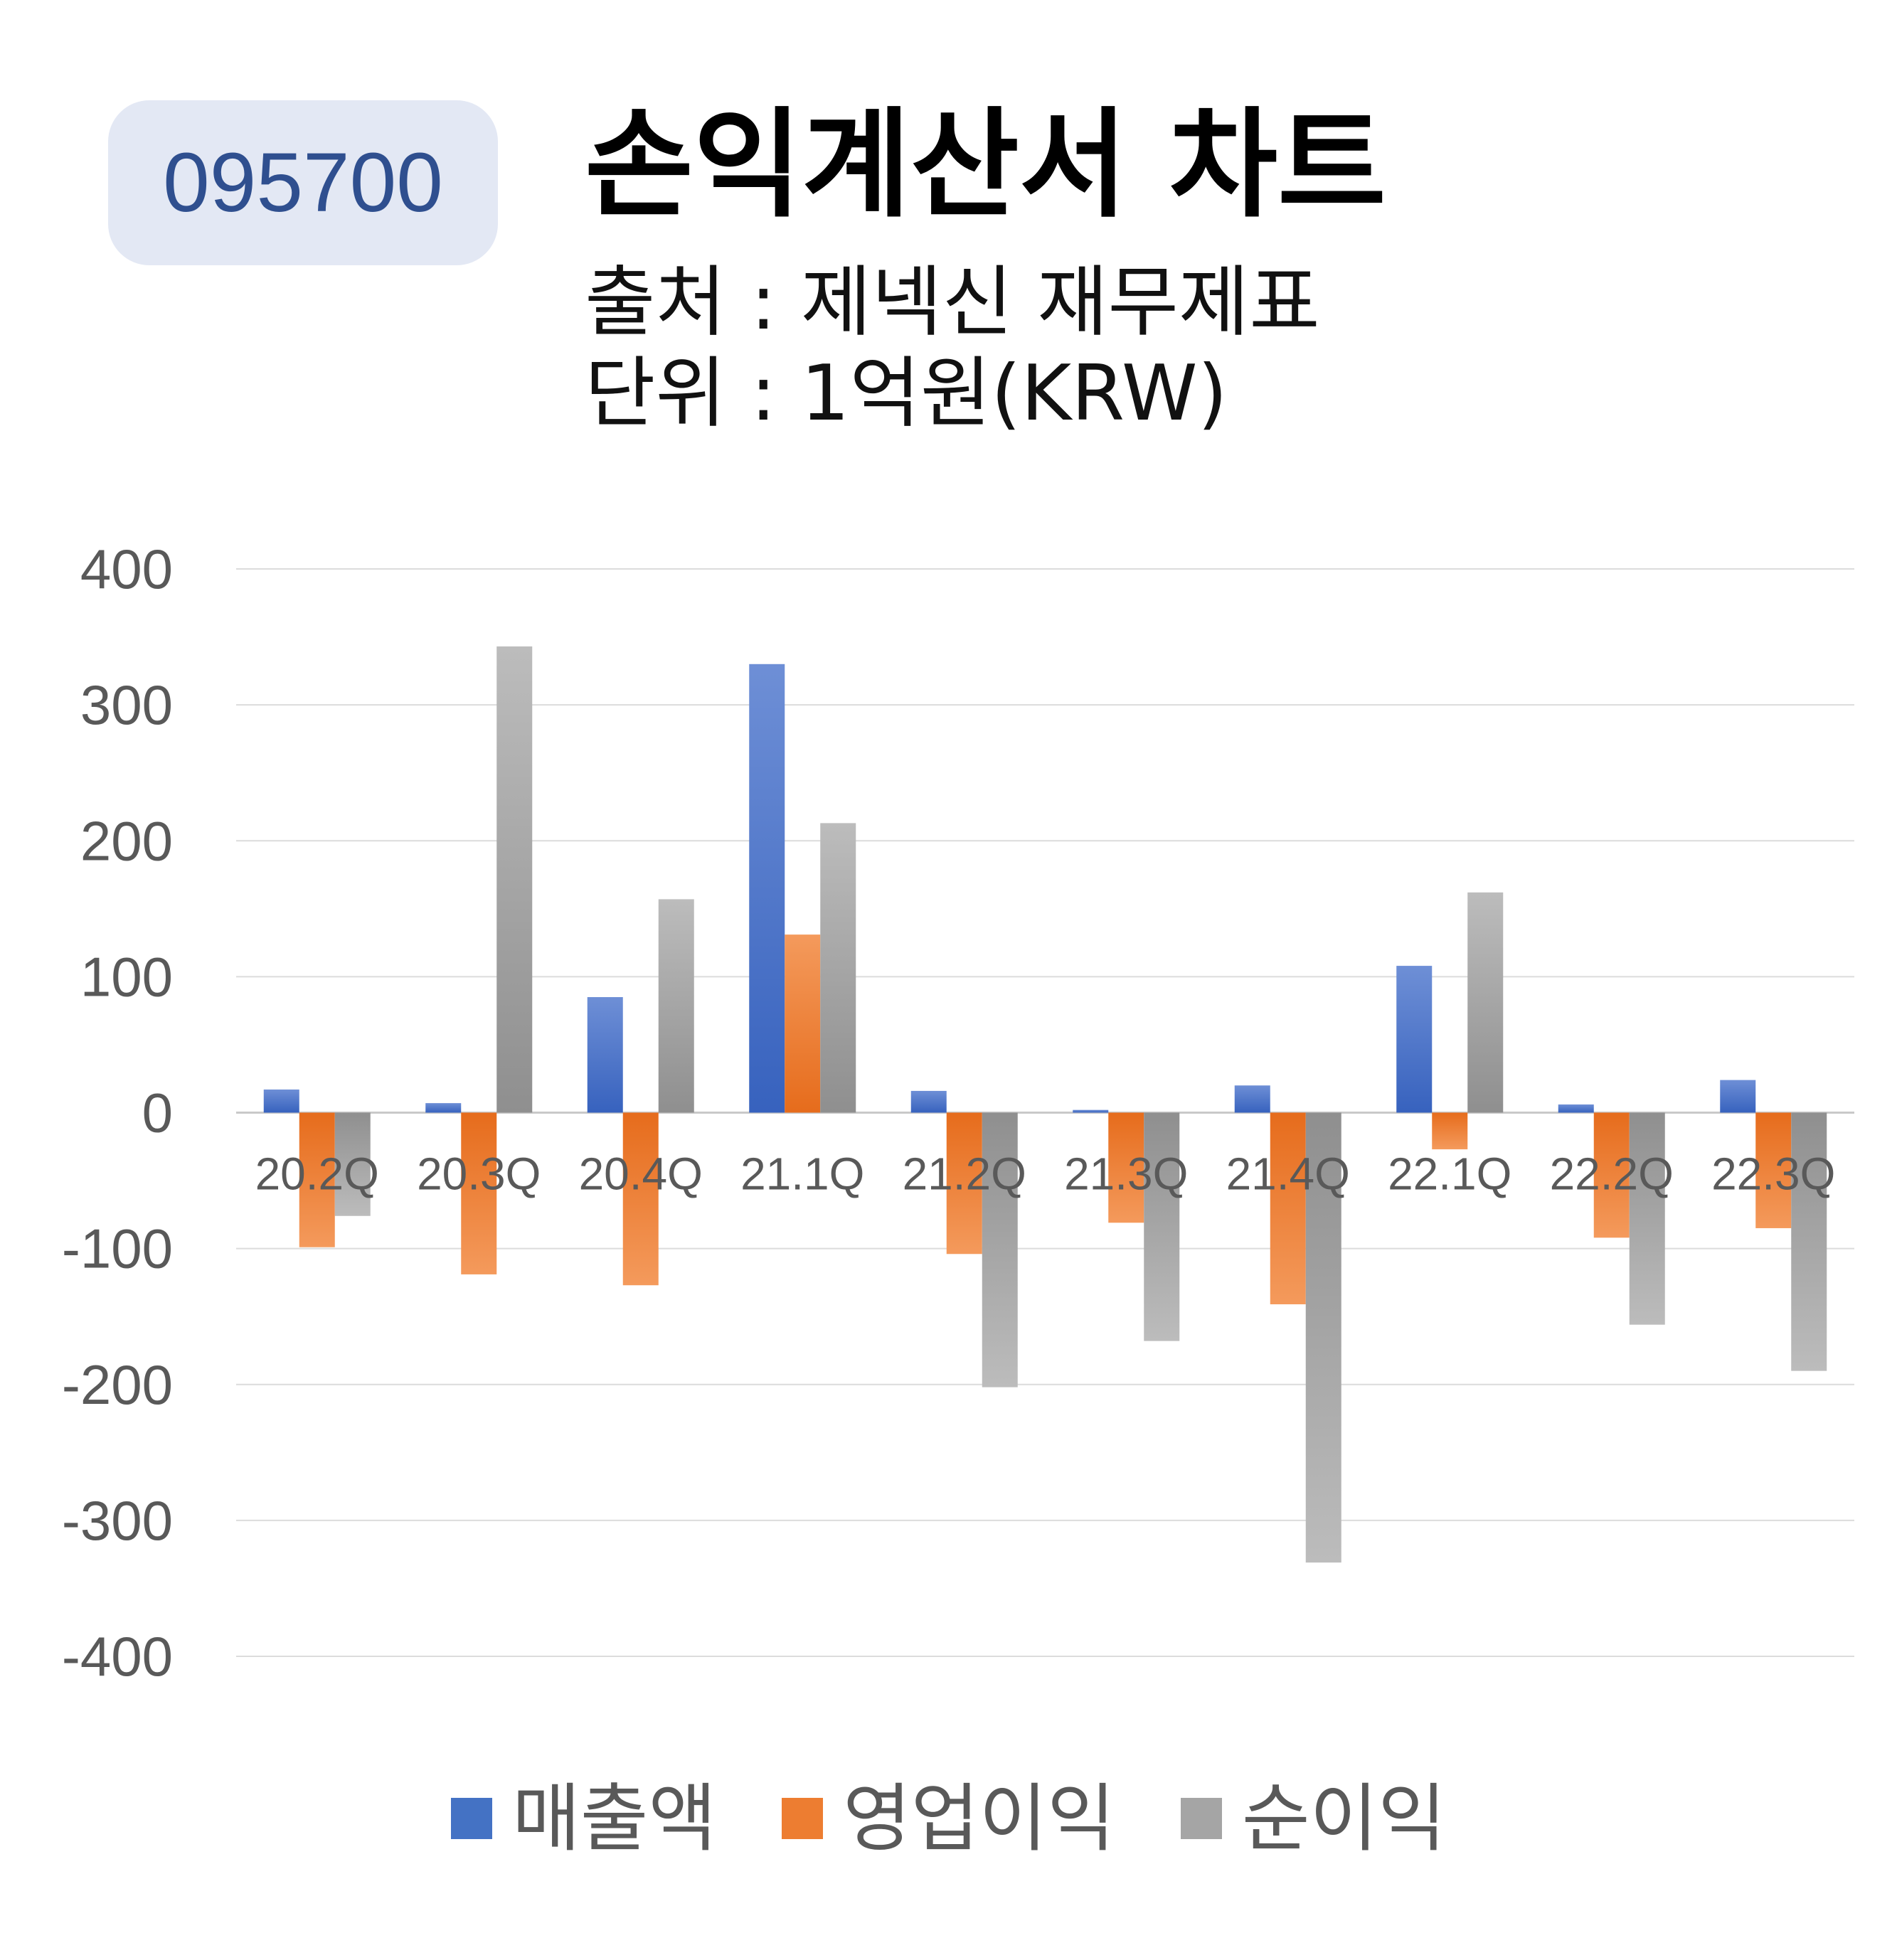 This screenshot has height=1960, width=1897. What do you see at coordinates (641, 1174) in the screenshot?
I see `x-tick-label: 20.4Q` at bounding box center [641, 1174].